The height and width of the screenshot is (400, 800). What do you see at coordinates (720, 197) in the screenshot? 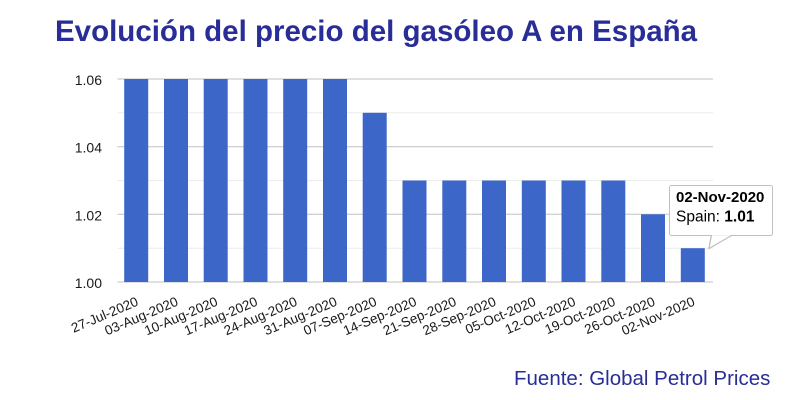
I see `svg-text: 02-Nov-2020` at bounding box center [720, 197].